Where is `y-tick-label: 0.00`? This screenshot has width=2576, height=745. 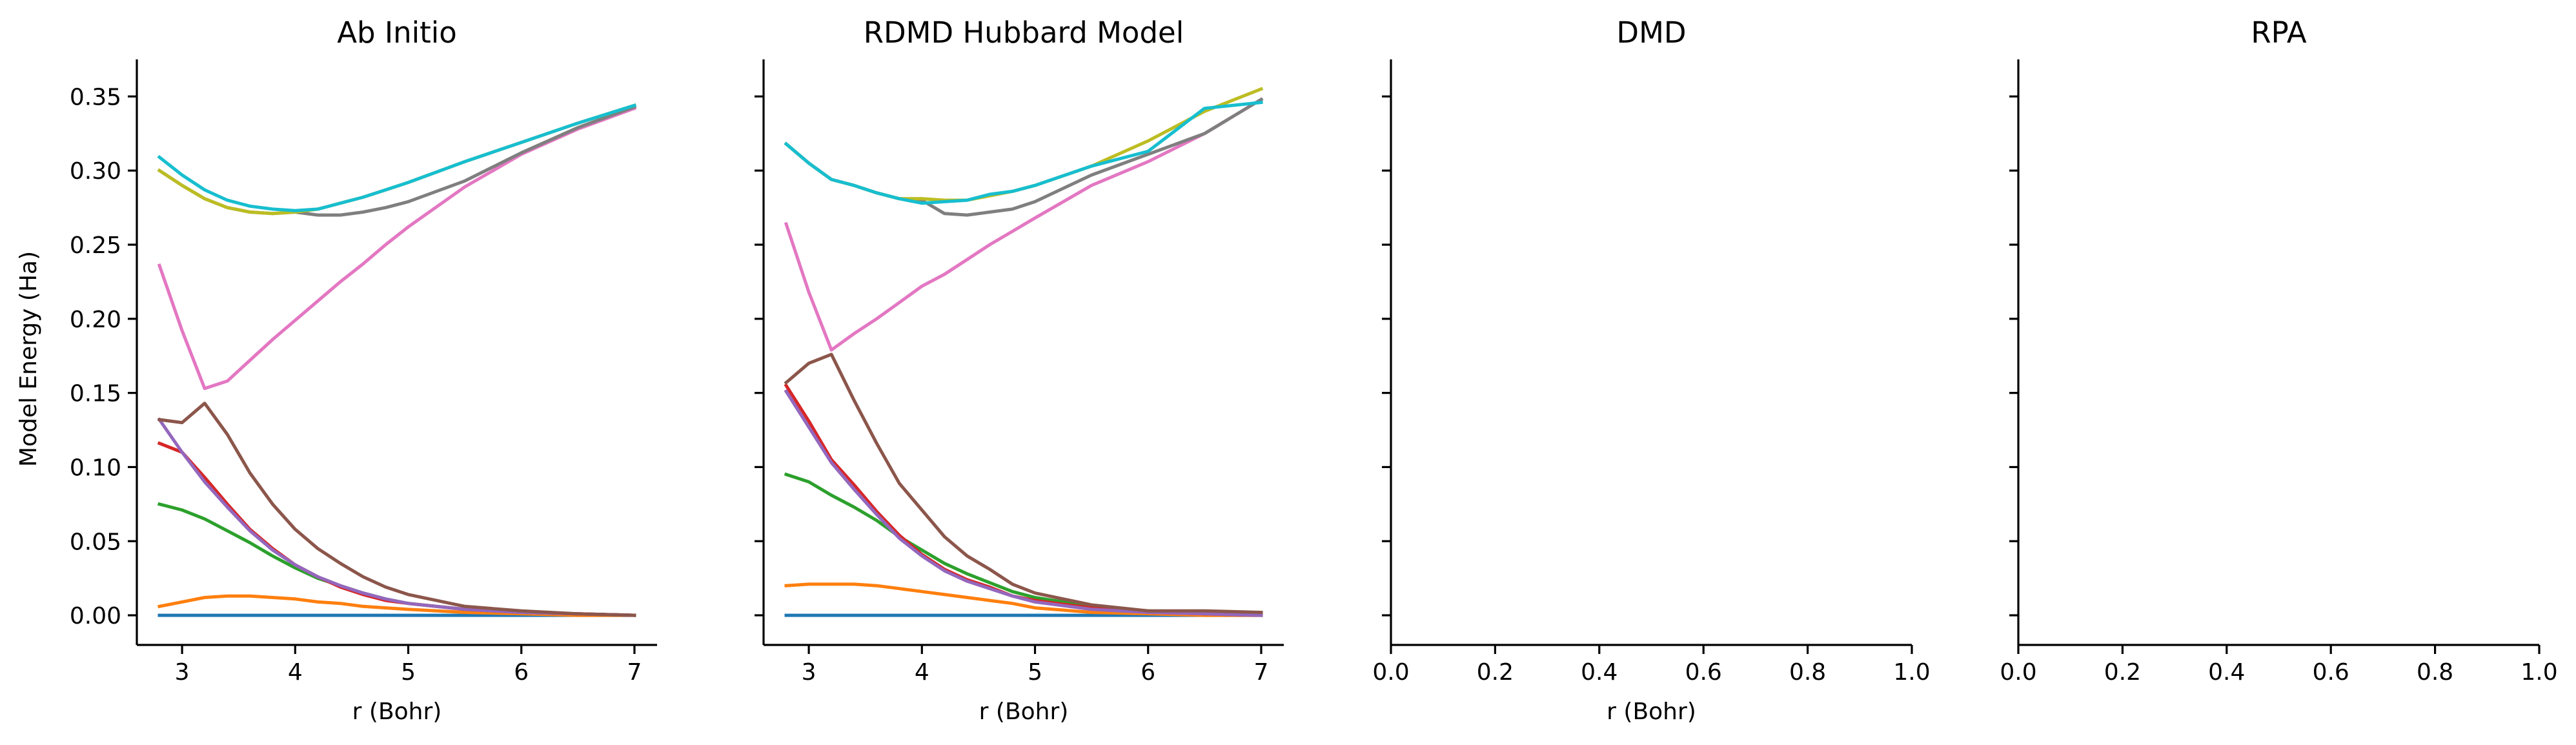
y-tick-label: 0.00 is located at coordinates (95, 616).